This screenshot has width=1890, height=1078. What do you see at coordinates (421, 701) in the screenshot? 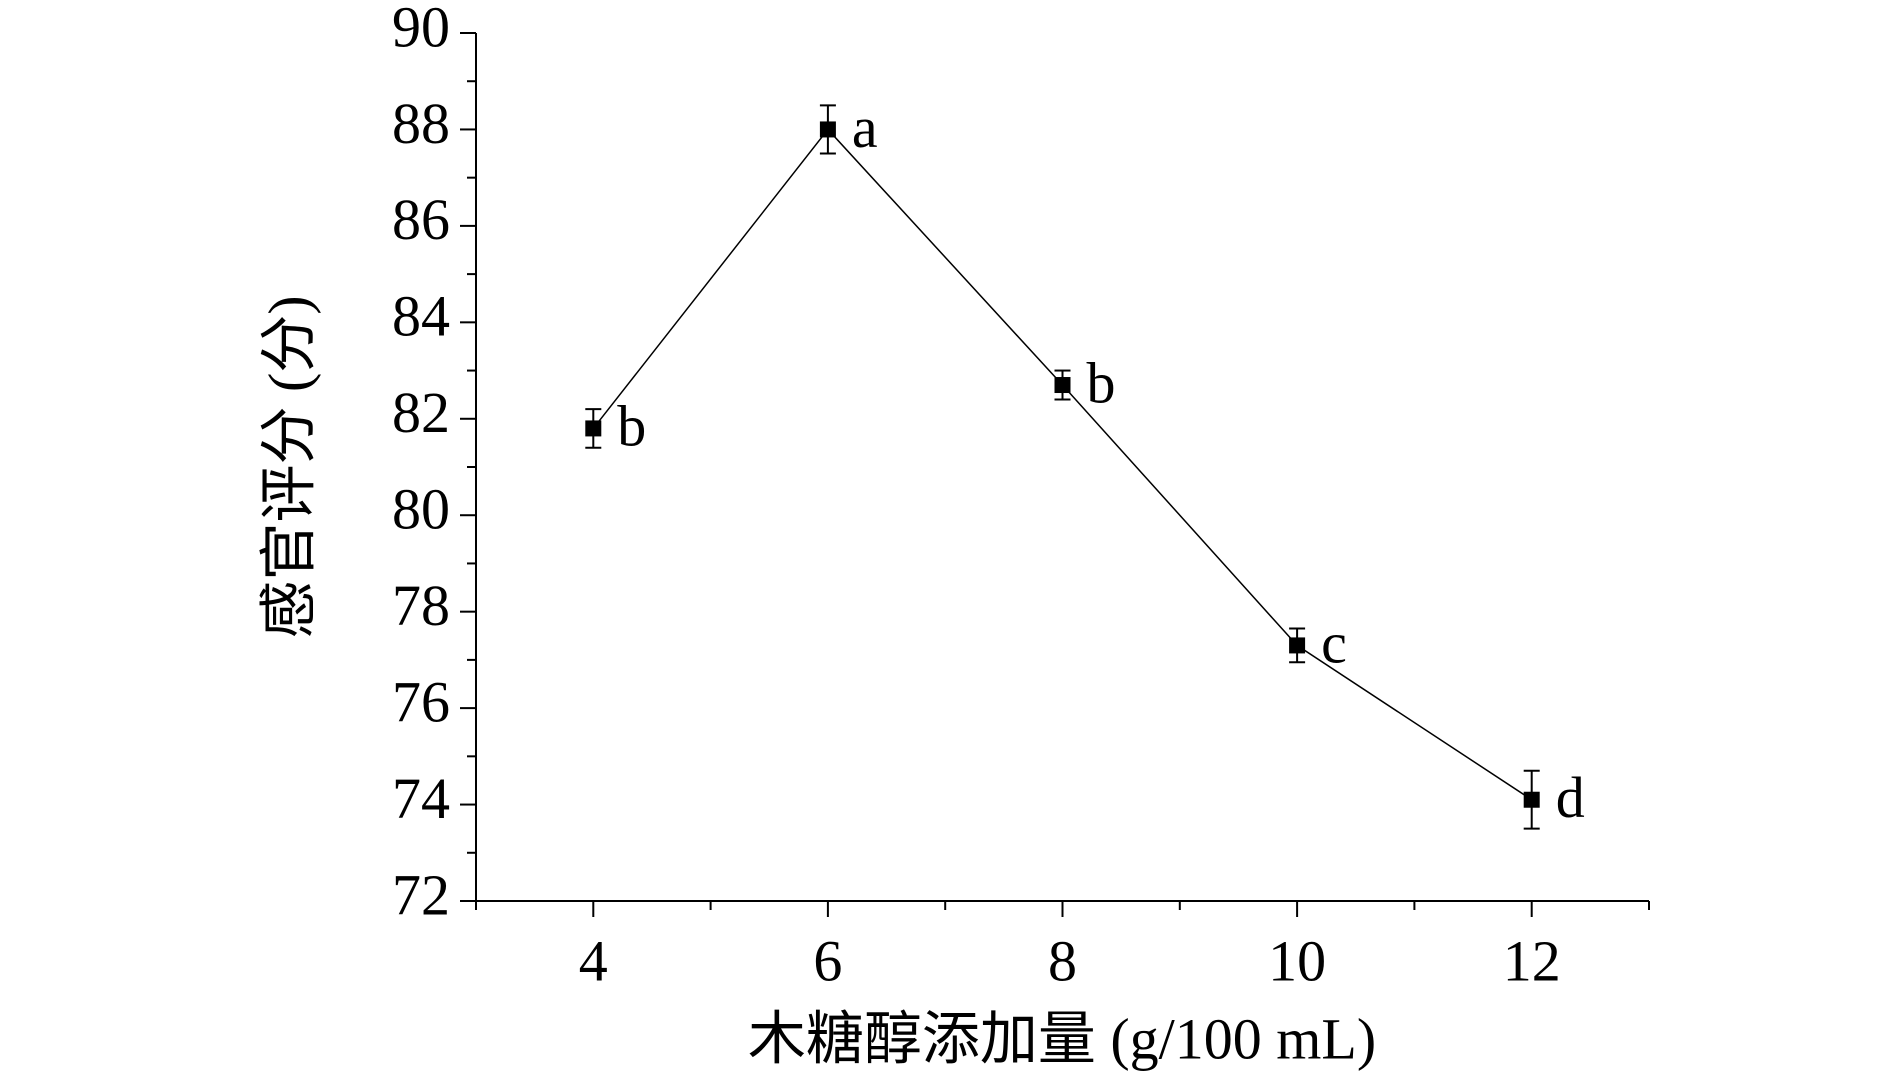
I see `y-tick-label: 76` at bounding box center [421, 701].